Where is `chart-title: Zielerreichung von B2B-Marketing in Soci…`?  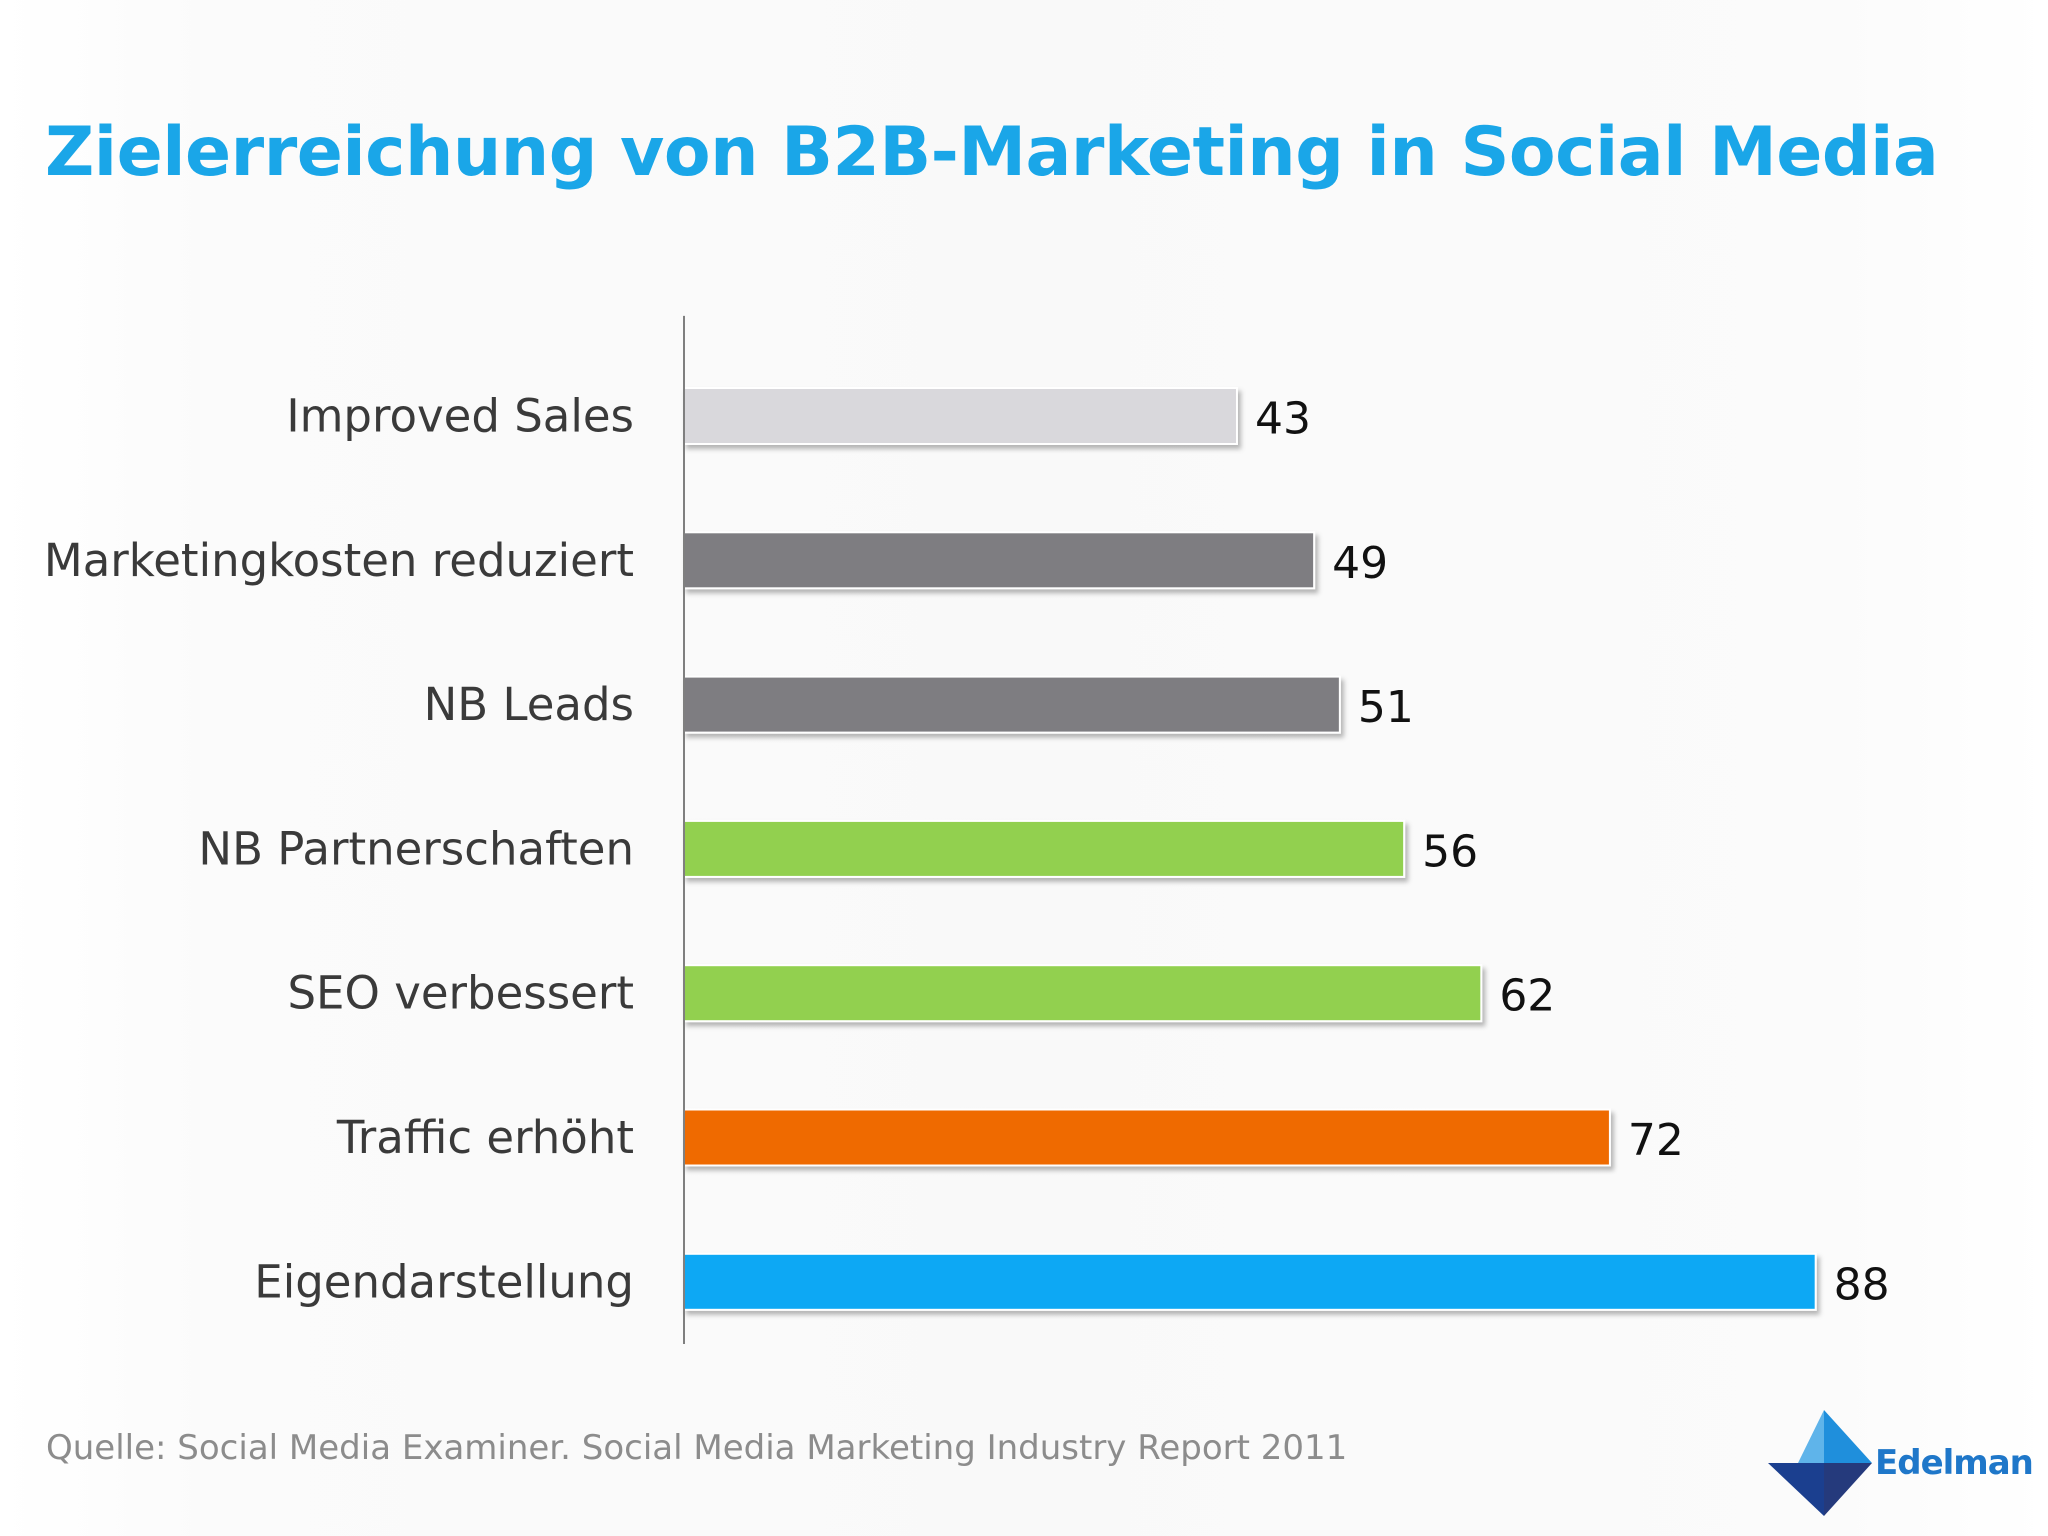 chart-title: Zielerreichung von B2B-Marketing in Soci… is located at coordinates (992, 152).